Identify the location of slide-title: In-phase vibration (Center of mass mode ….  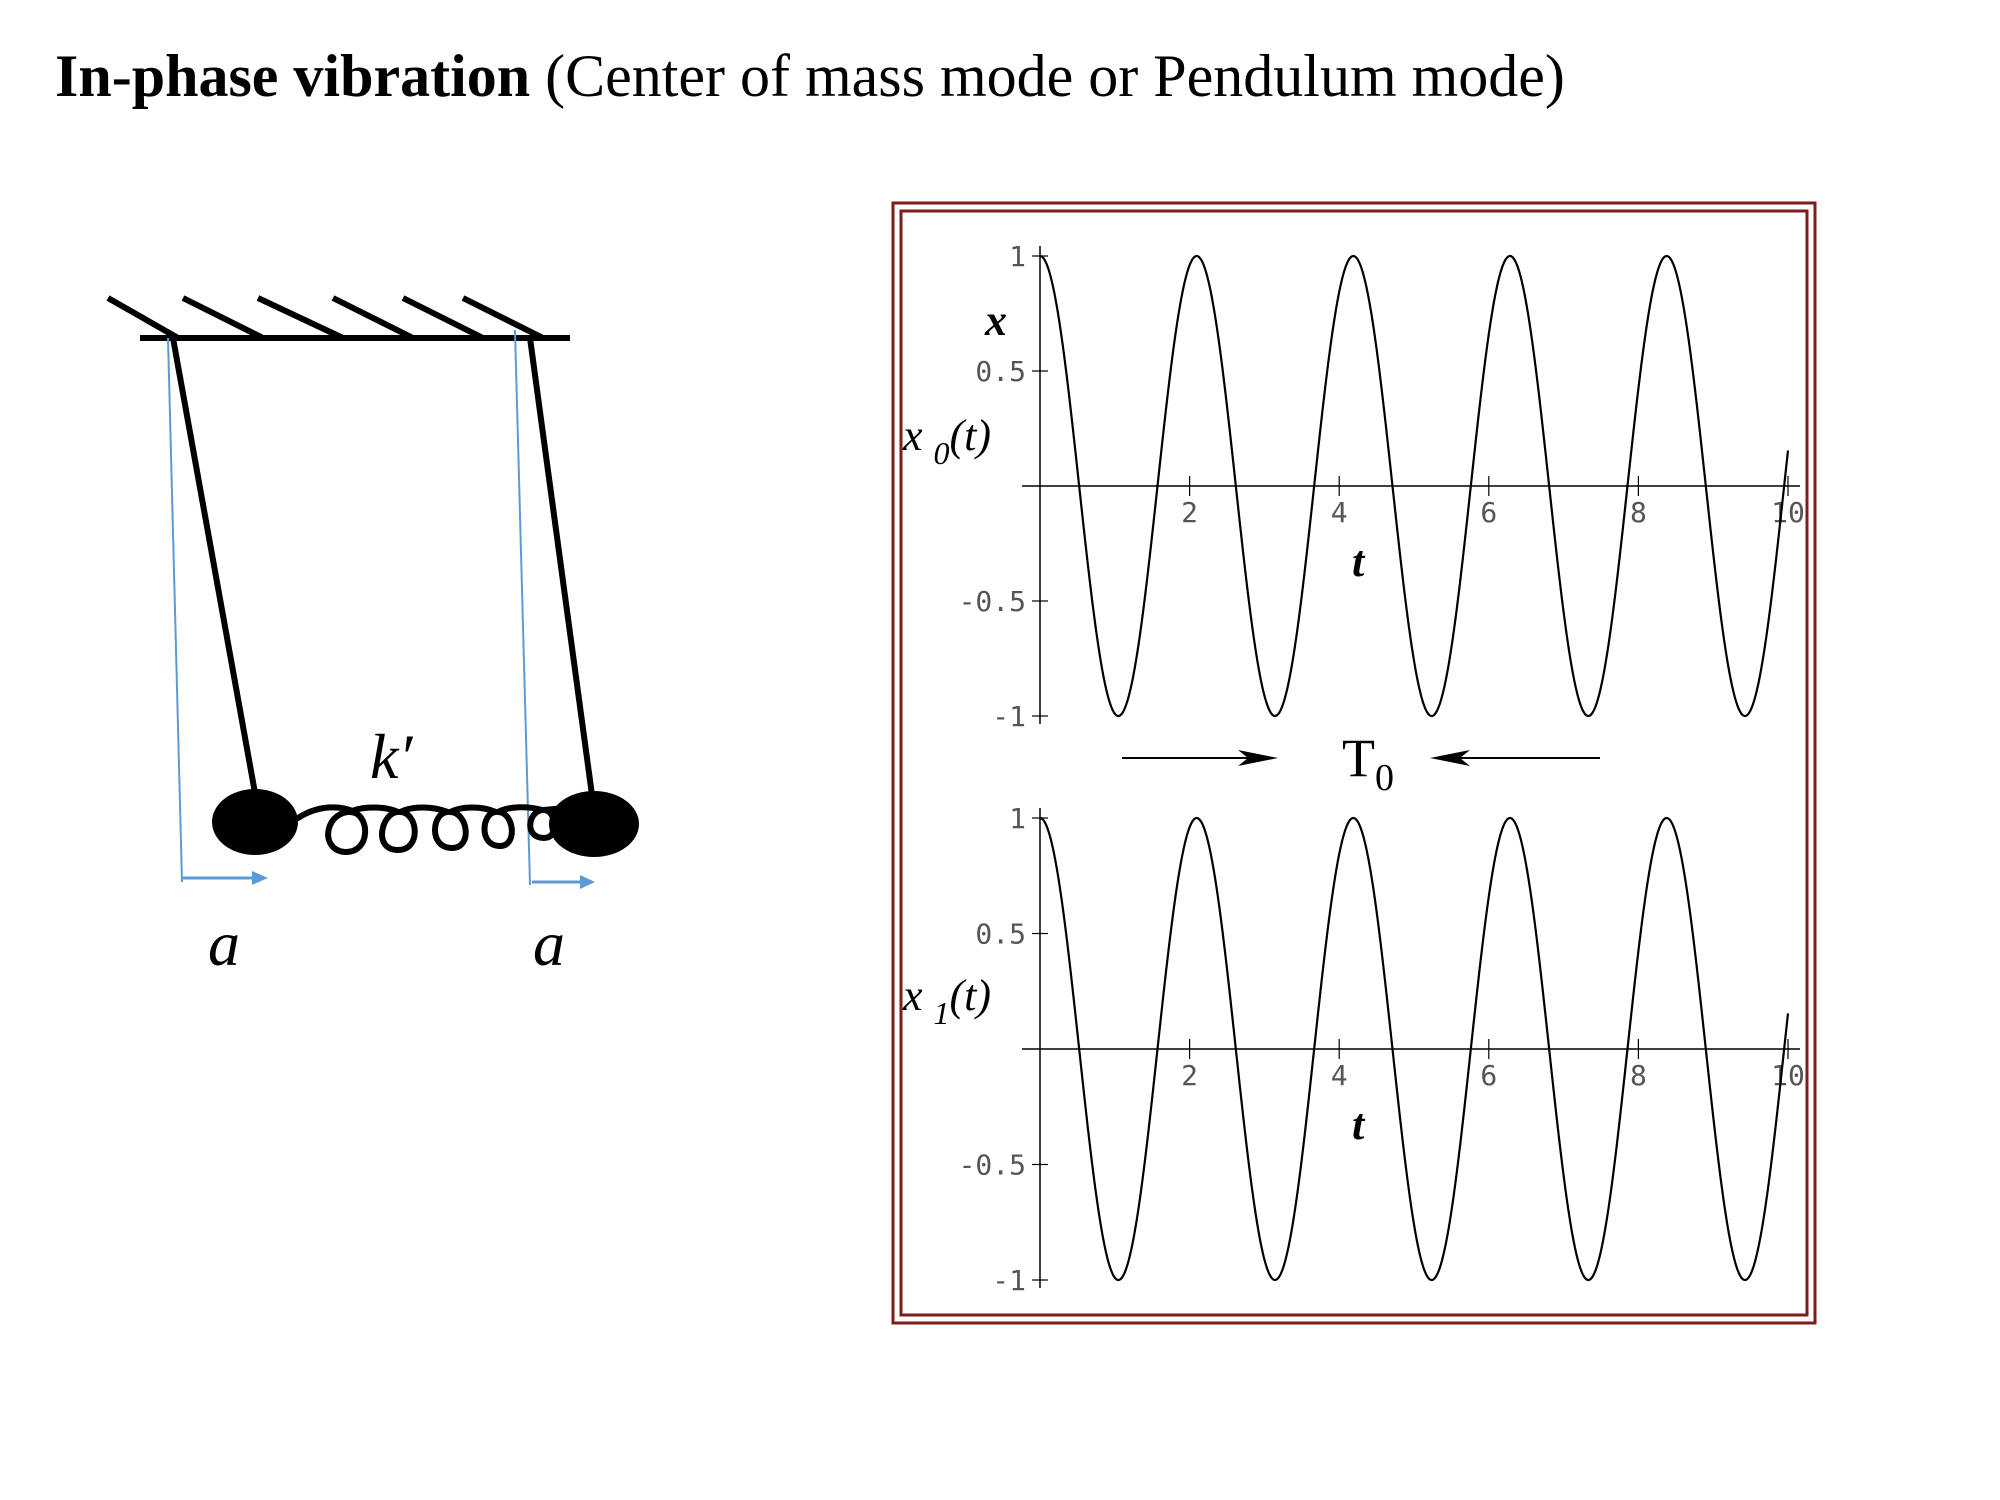
(810, 76).